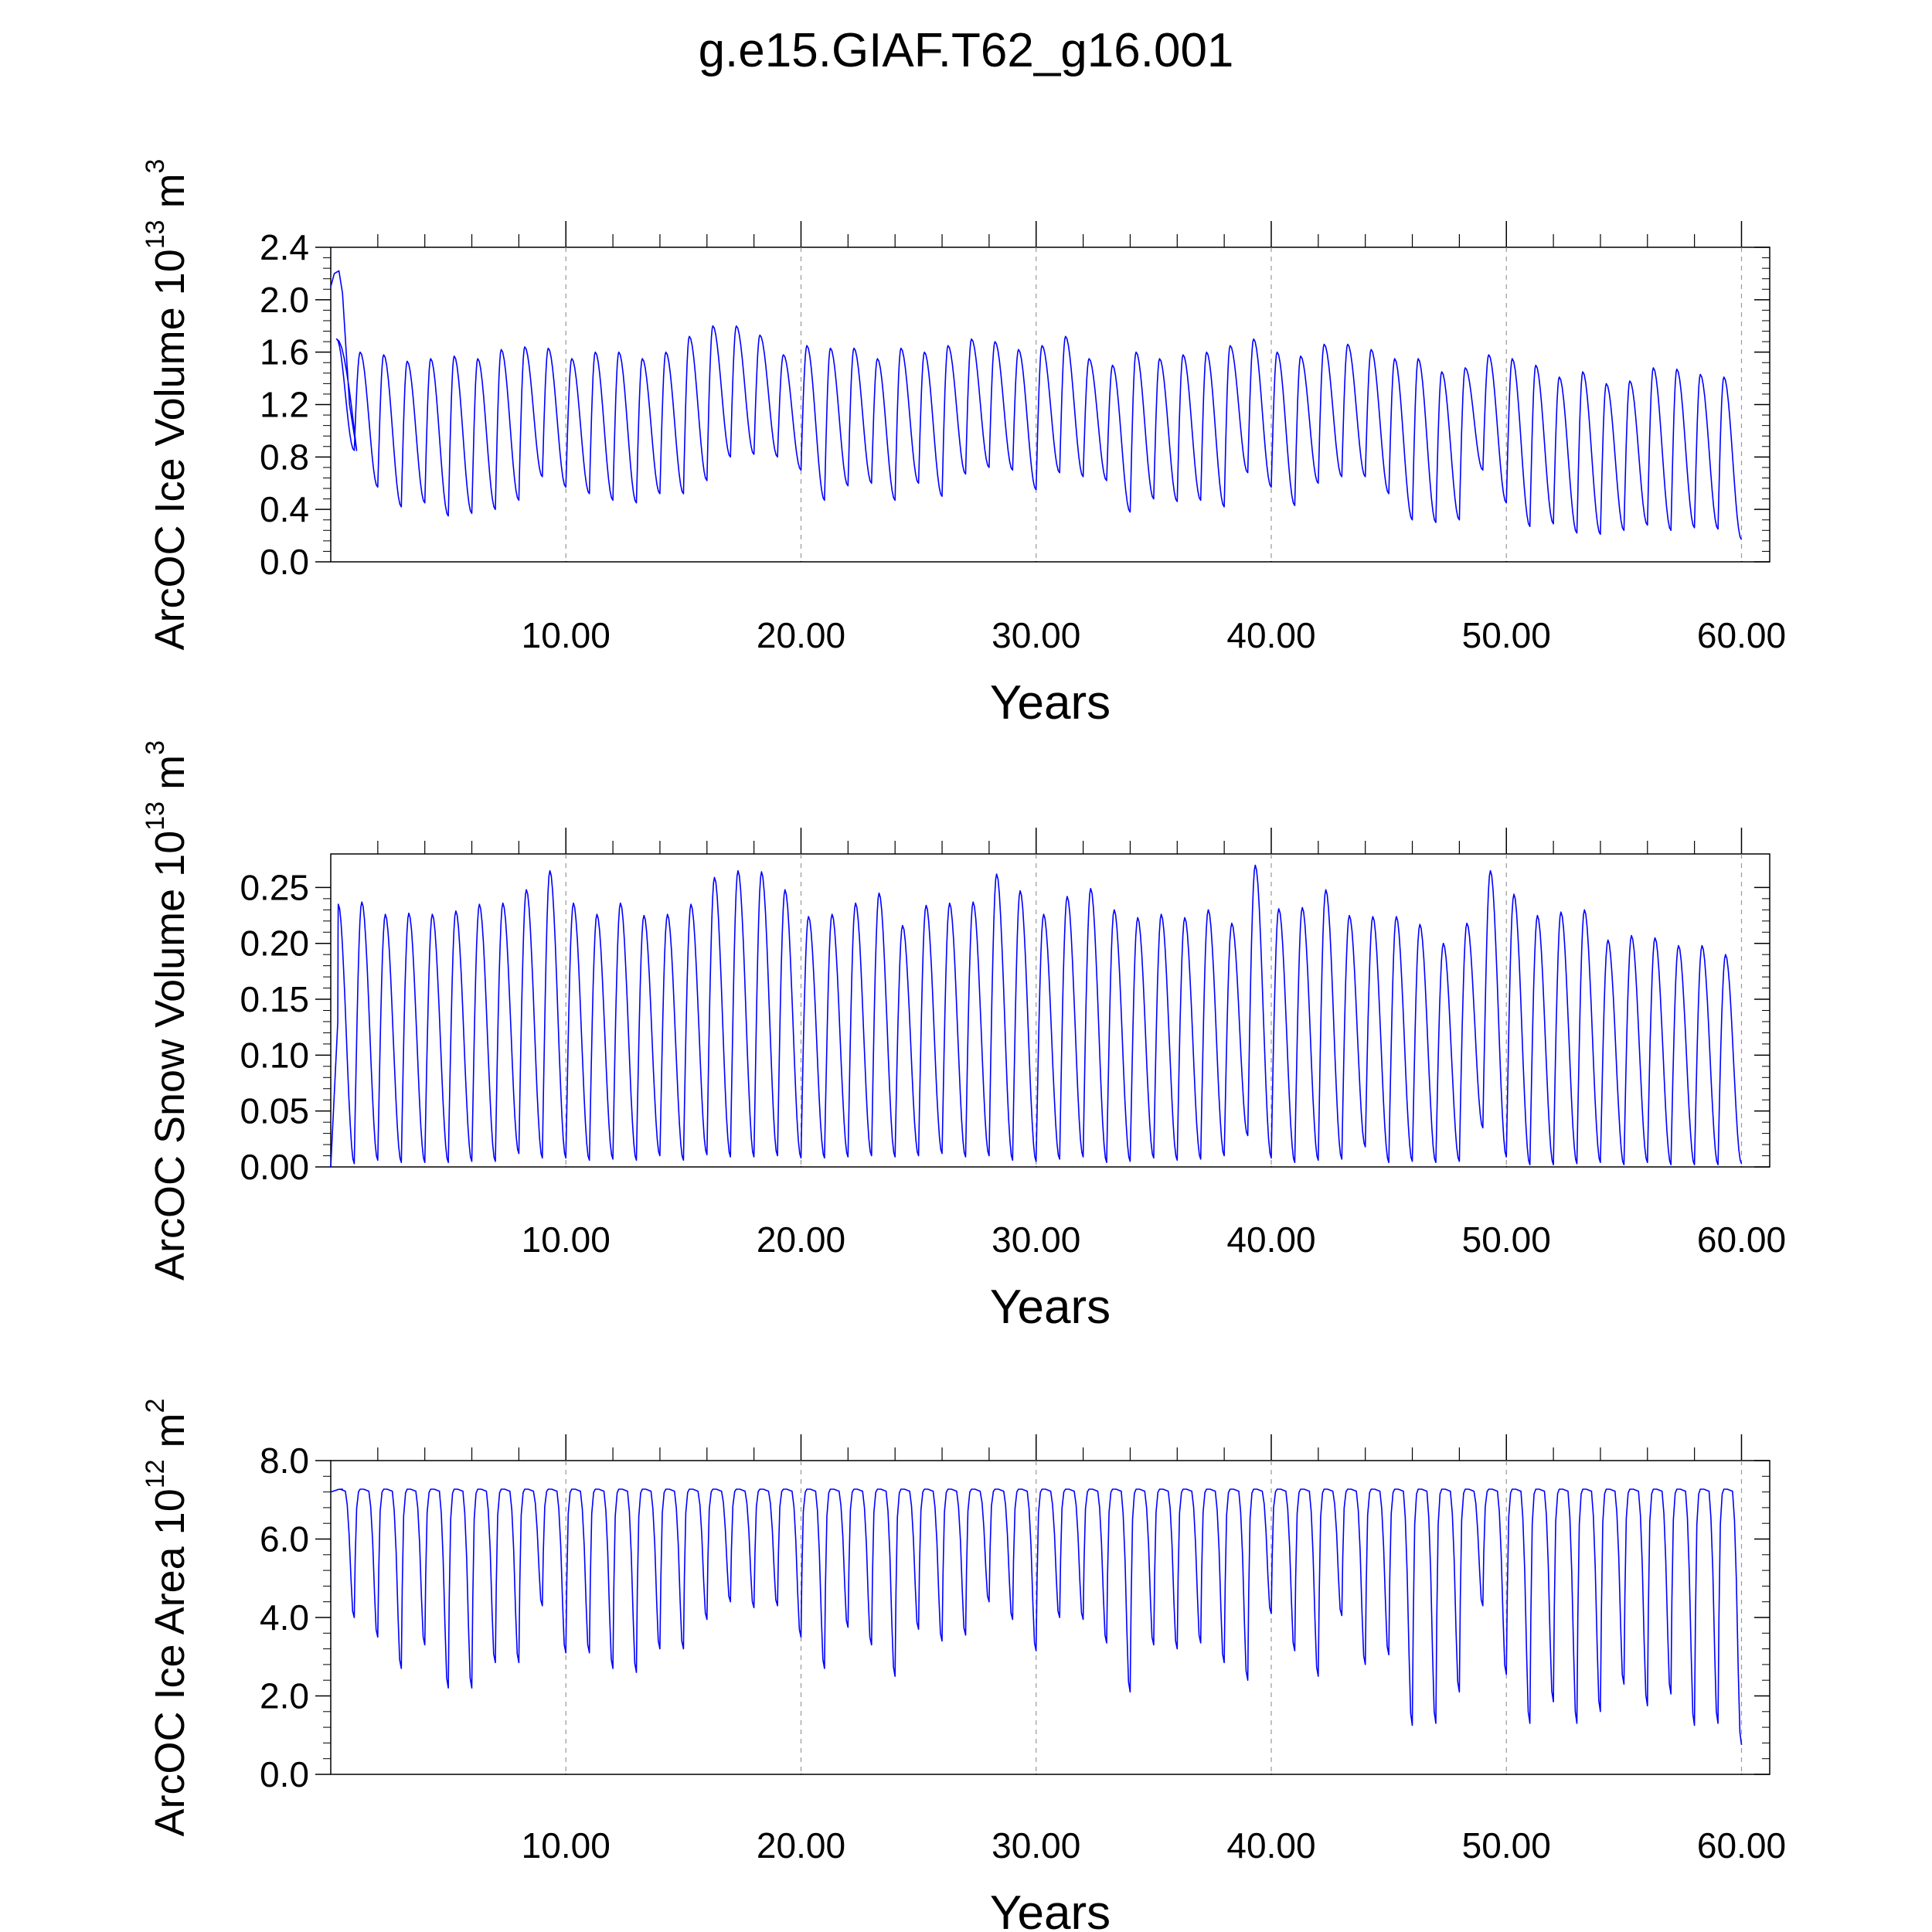 This screenshot has height=1932, width=1932. Describe the element at coordinates (275, 943) in the screenshot. I see `y-tick-label: 0.20` at that location.